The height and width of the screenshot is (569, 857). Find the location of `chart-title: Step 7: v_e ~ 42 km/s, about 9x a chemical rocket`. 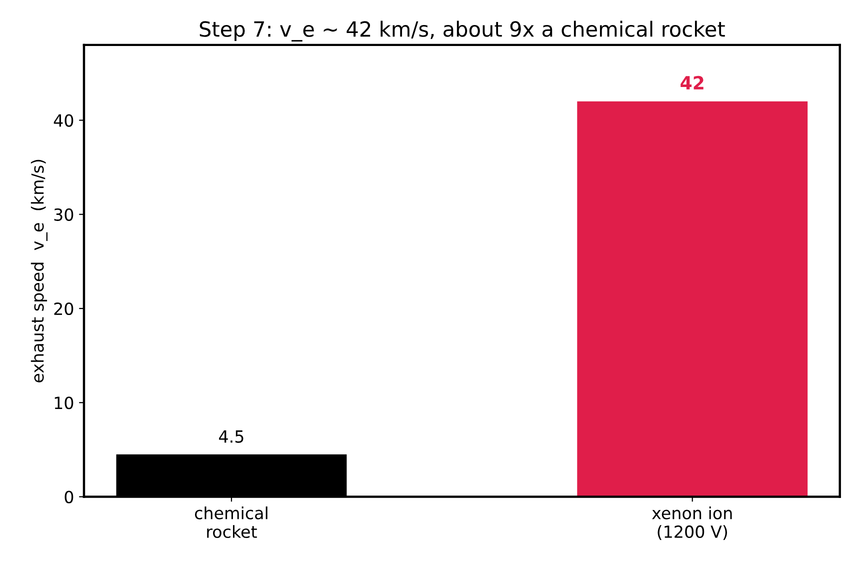

chart-title: Step 7: v_e ~ 42 km/s, about 9x a chemical rocket is located at coordinates (462, 31).